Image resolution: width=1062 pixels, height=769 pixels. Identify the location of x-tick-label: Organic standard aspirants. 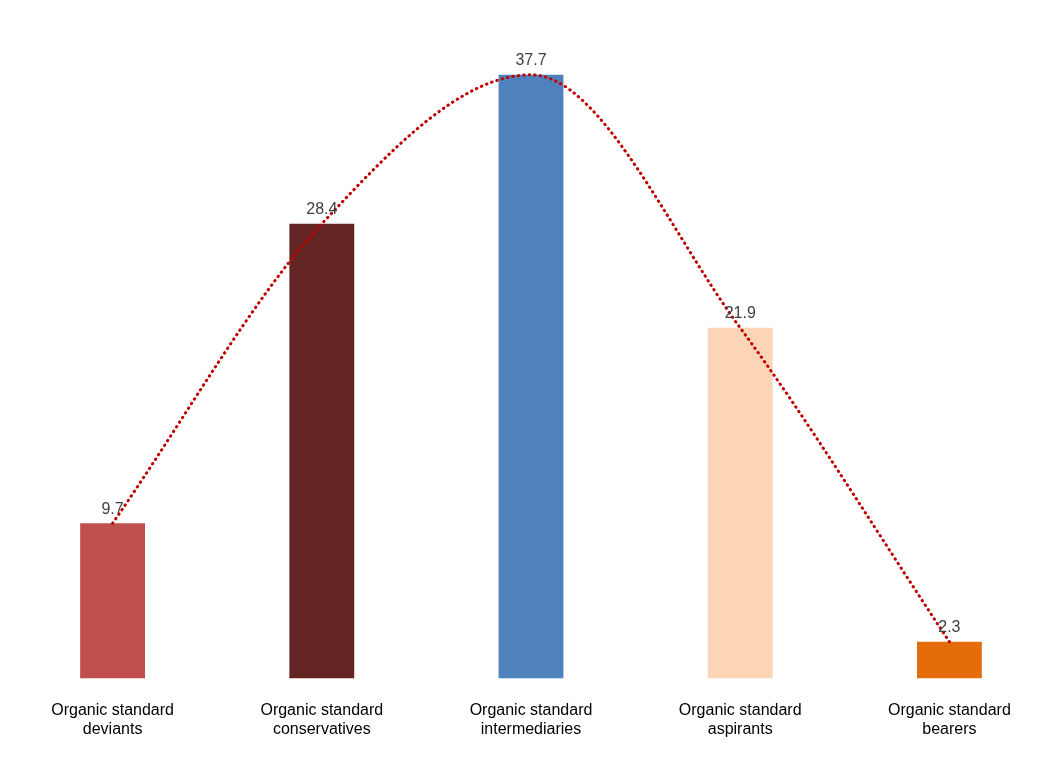
(740, 718).